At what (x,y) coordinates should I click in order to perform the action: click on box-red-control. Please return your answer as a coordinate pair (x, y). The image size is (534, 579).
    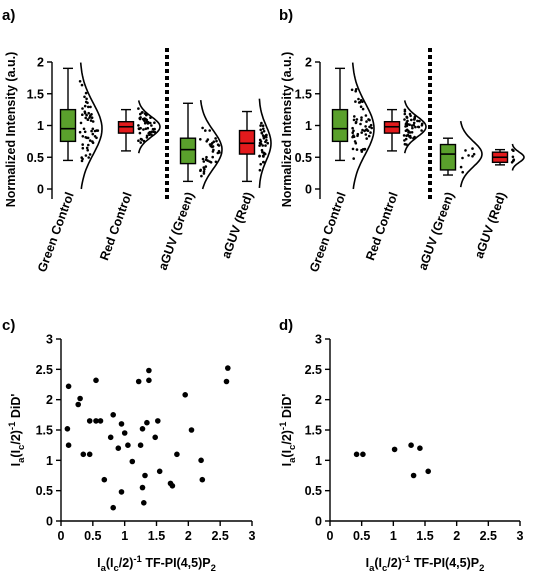
    Looking at the image, I should click on (139, 127).